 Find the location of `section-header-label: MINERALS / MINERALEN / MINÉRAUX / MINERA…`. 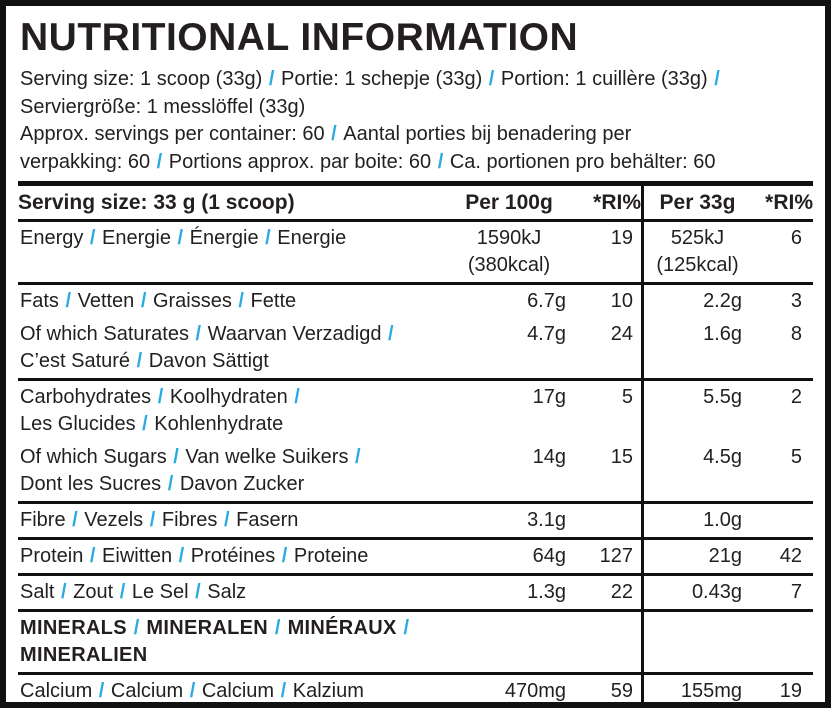

section-header-label: MINERALS / MINERALEN / MINÉRAUX / MINERA… is located at coordinates (230, 642).